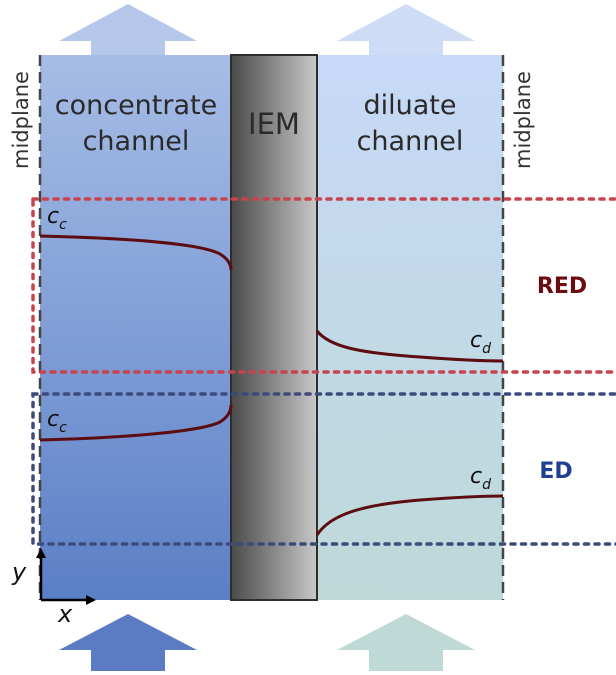 The width and height of the screenshot is (616, 675). Describe the element at coordinates (136, 105) in the screenshot. I see `concentrate-title-line1: concentrate` at that location.